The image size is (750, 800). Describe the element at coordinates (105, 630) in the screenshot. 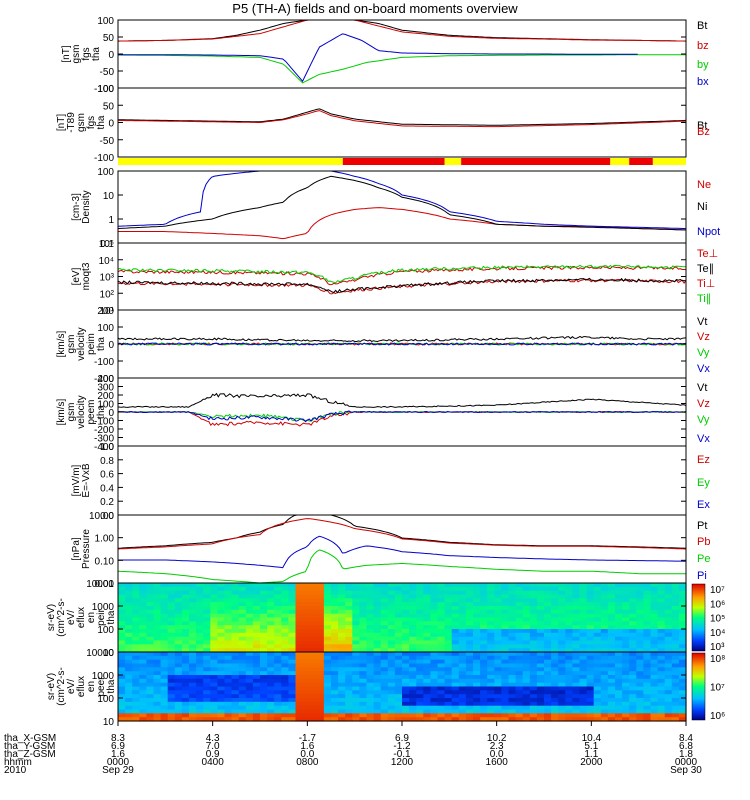

I see `y-tick-label: 100` at that location.